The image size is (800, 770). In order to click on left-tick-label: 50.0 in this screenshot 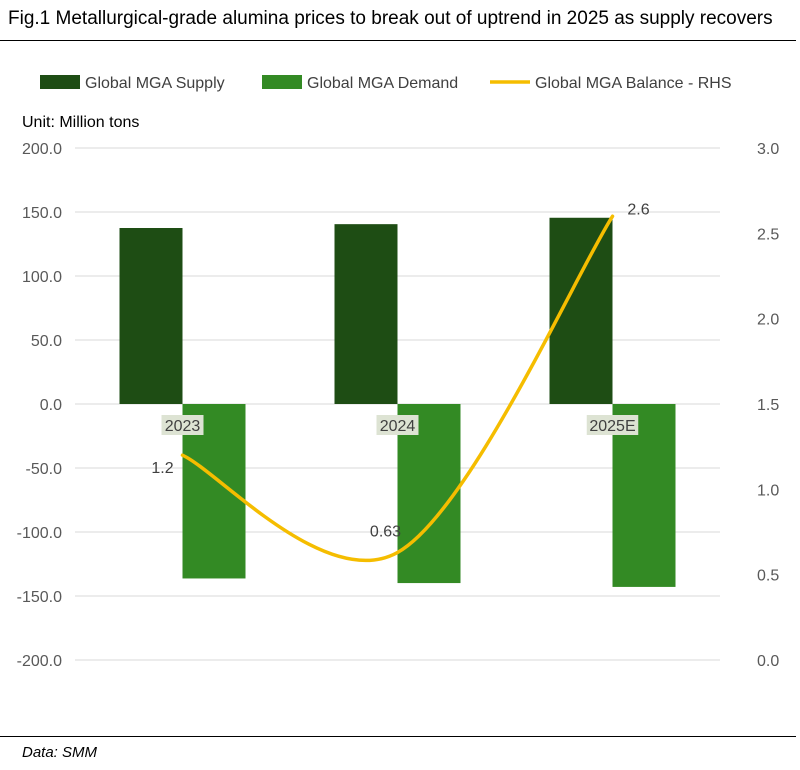, I will do `click(46, 341)`.